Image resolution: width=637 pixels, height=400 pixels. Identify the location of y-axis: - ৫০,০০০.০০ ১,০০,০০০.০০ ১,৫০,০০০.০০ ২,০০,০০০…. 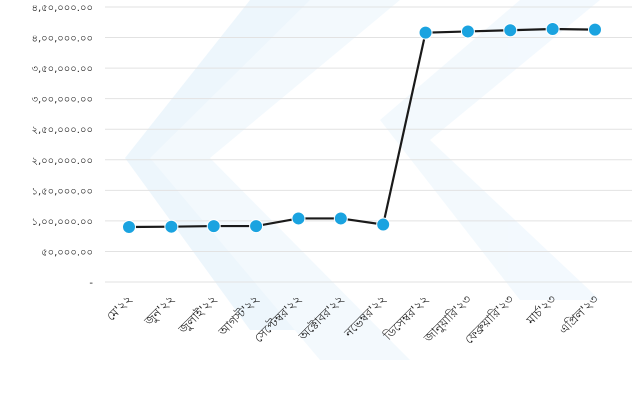
(62, 146).